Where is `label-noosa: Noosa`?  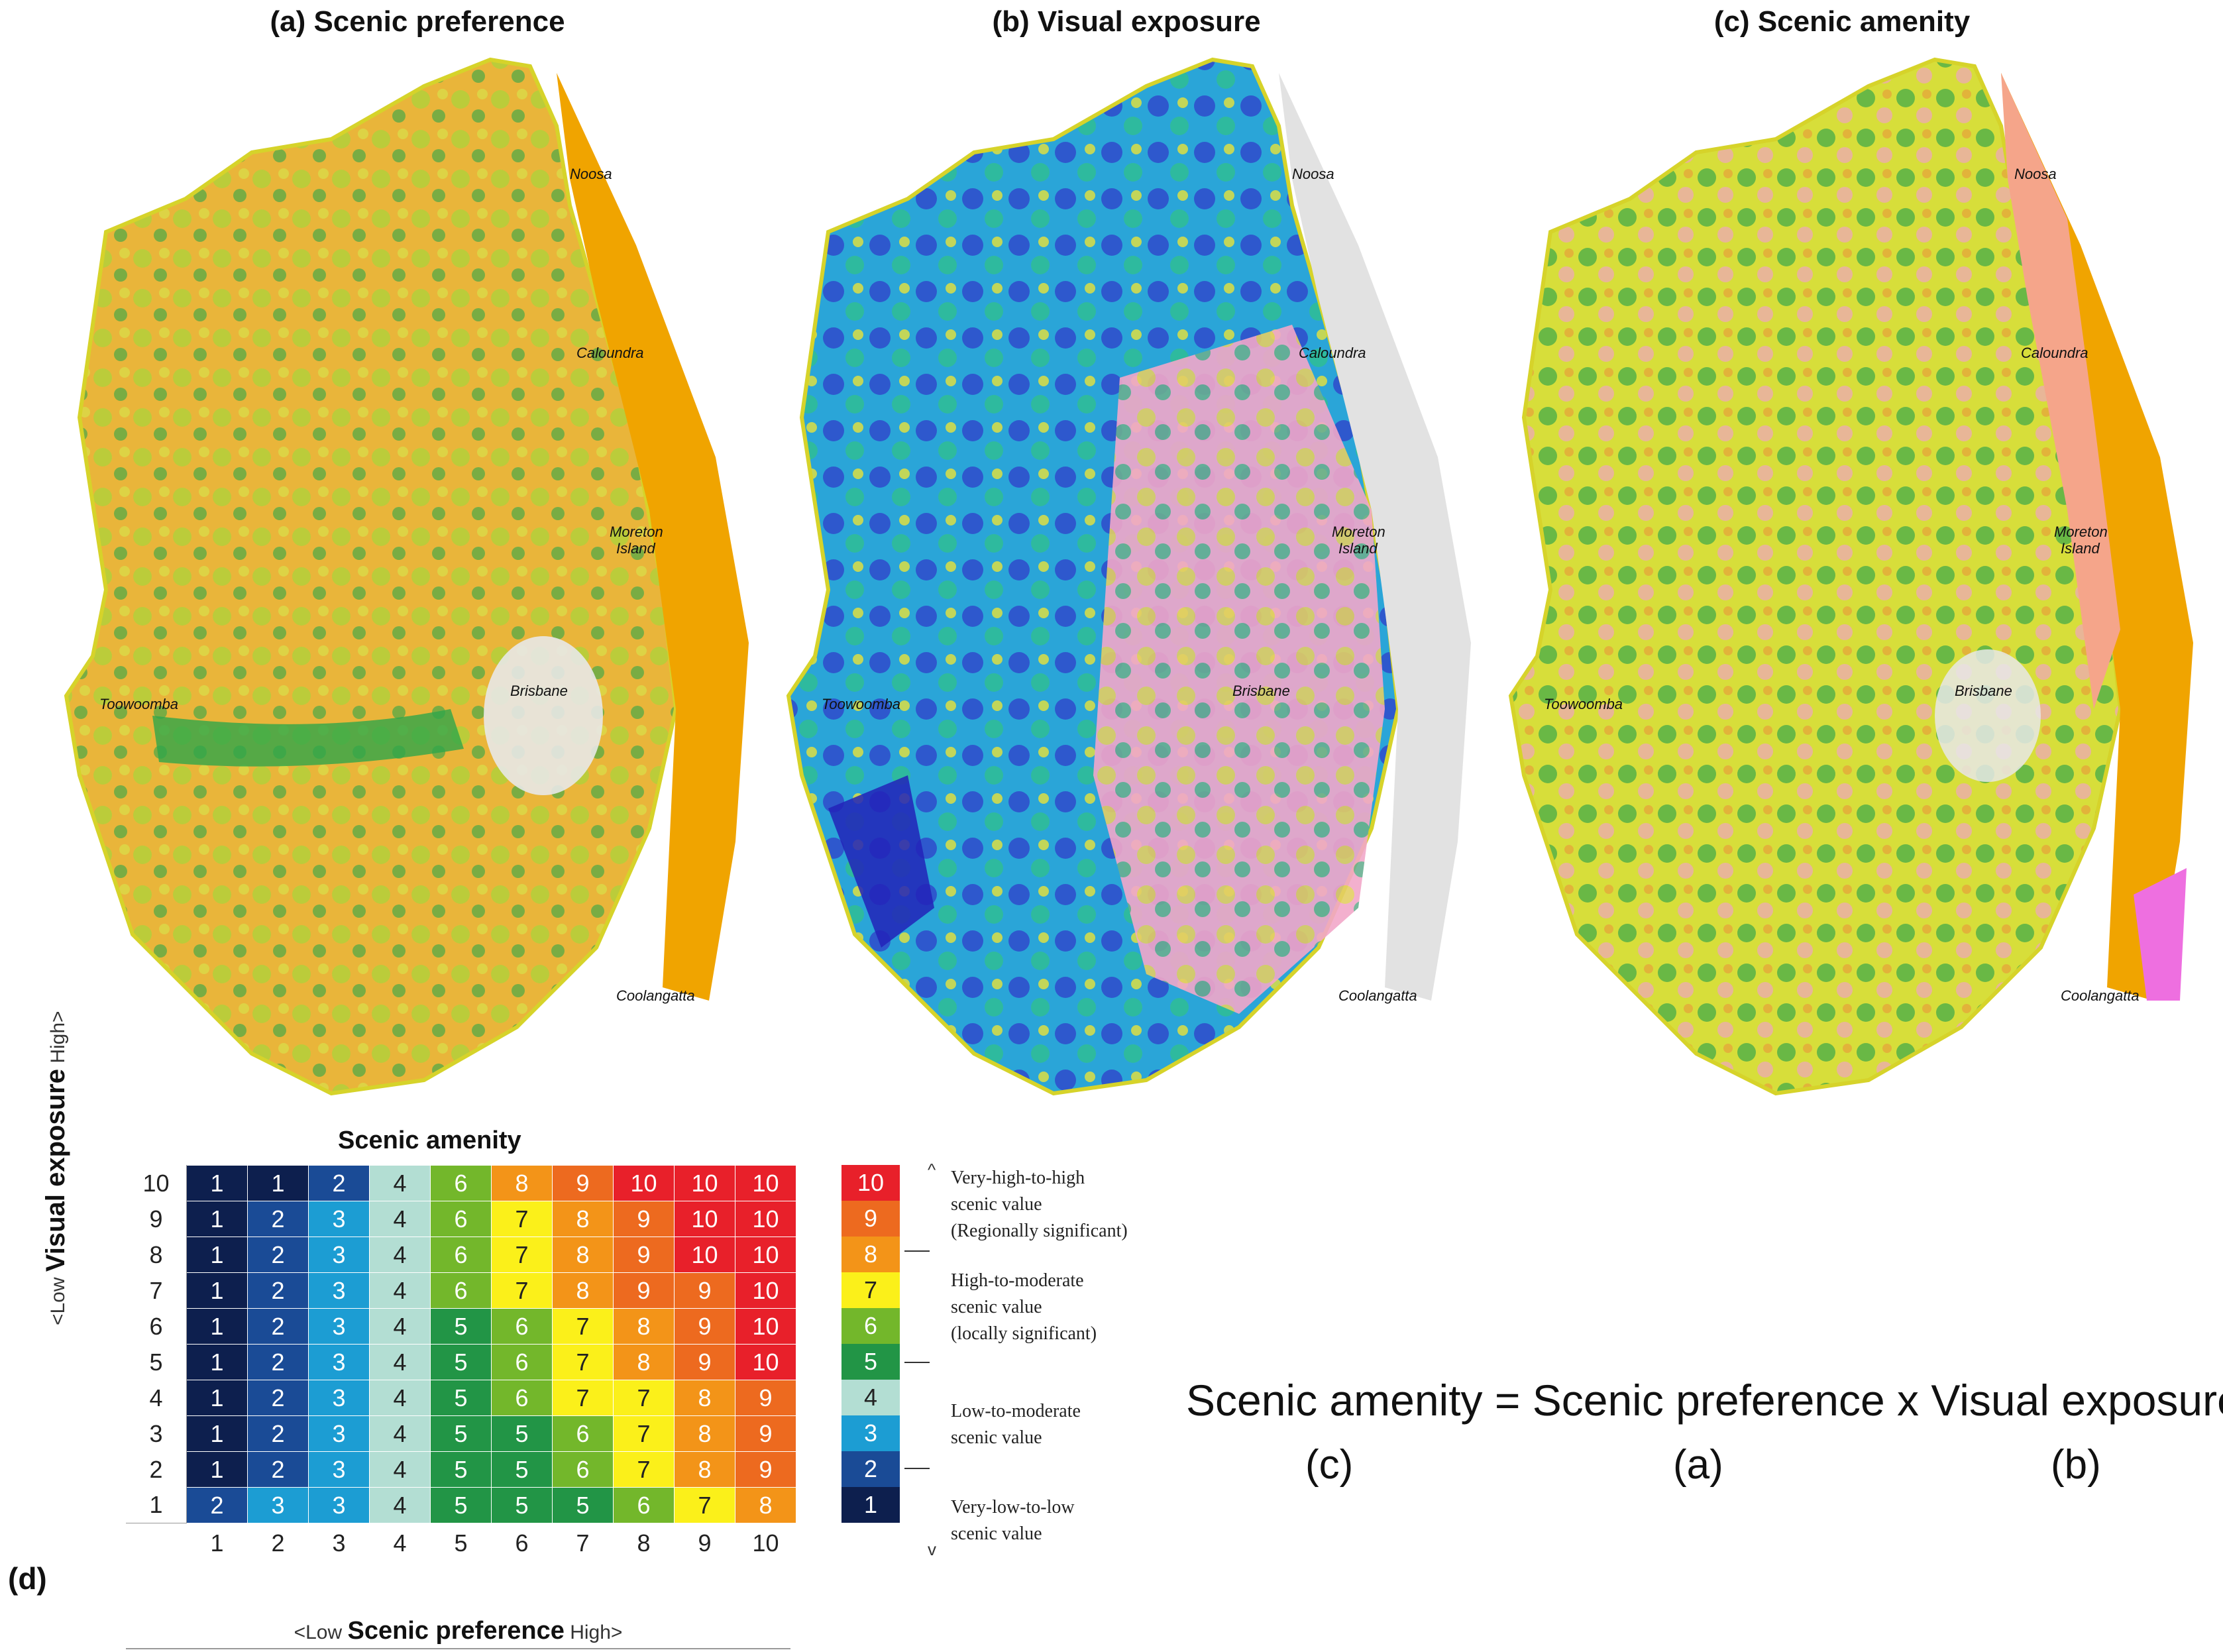
label-noosa: Noosa is located at coordinates (1313, 174).